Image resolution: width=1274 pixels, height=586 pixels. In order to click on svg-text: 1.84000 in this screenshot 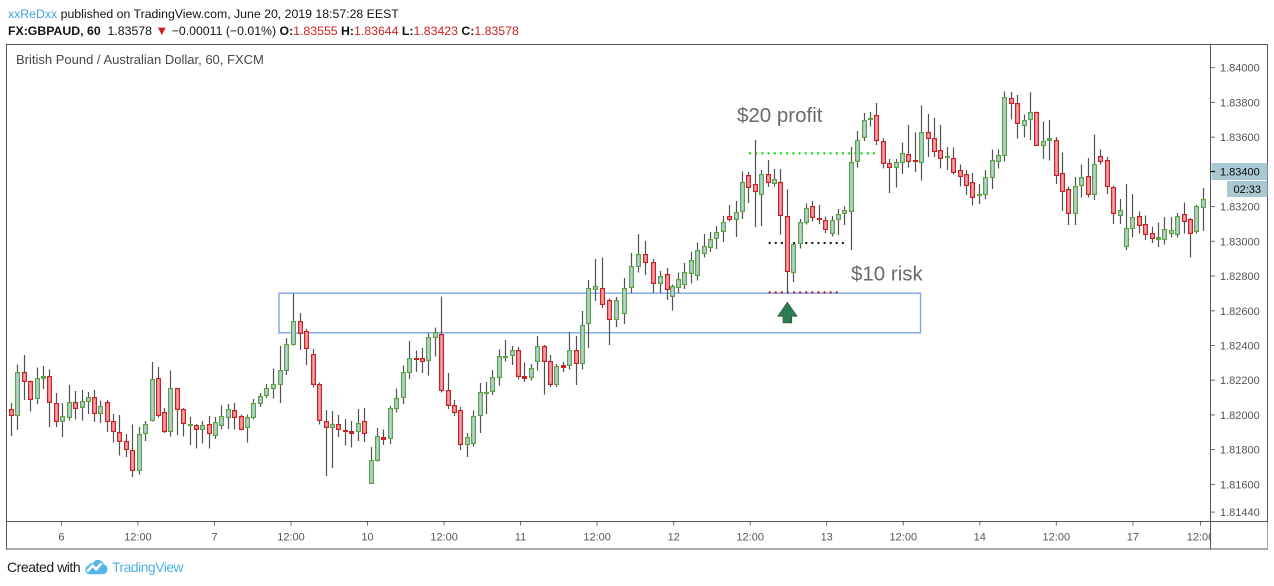, I will do `click(1240, 69)`.